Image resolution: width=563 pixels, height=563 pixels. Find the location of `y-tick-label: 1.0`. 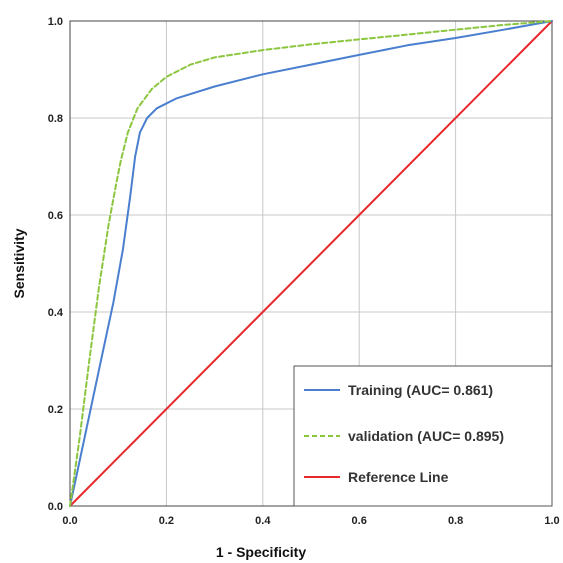

y-tick-label: 1.0 is located at coordinates (55, 22).